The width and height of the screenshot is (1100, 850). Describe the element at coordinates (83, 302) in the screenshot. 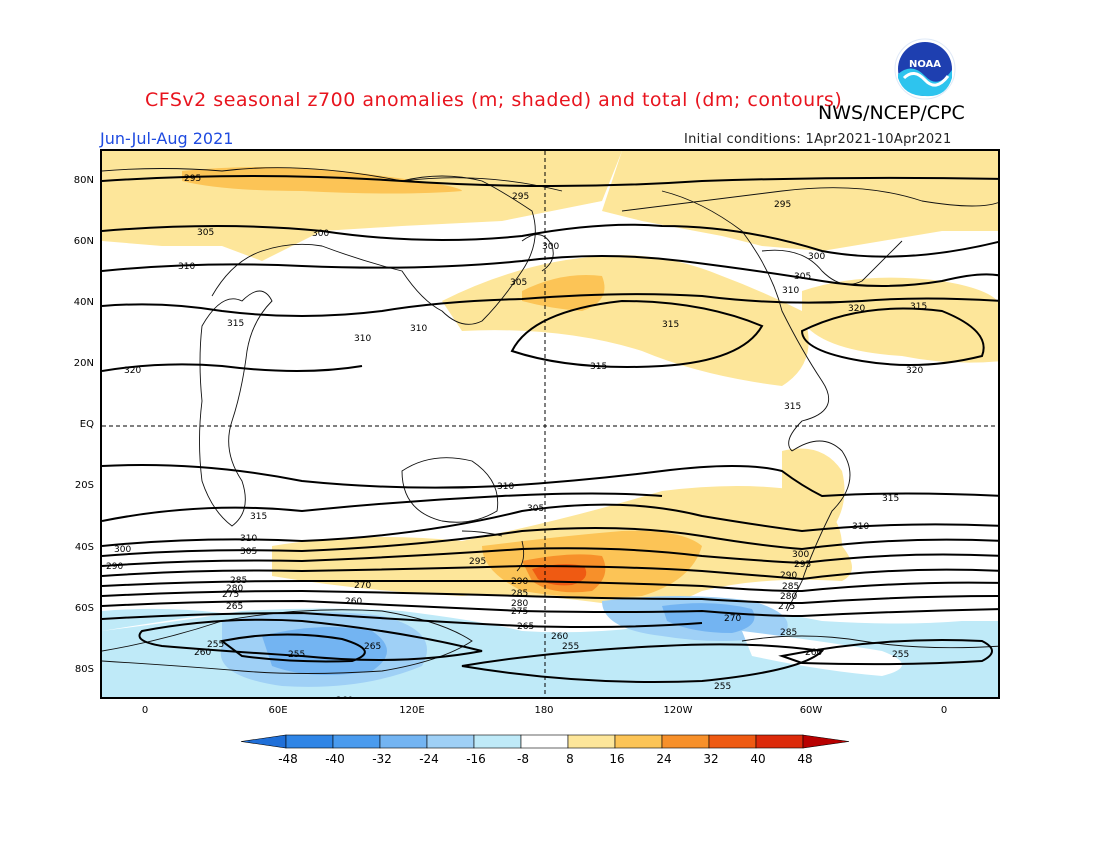

I see `lat-label-40n: 40N` at that location.